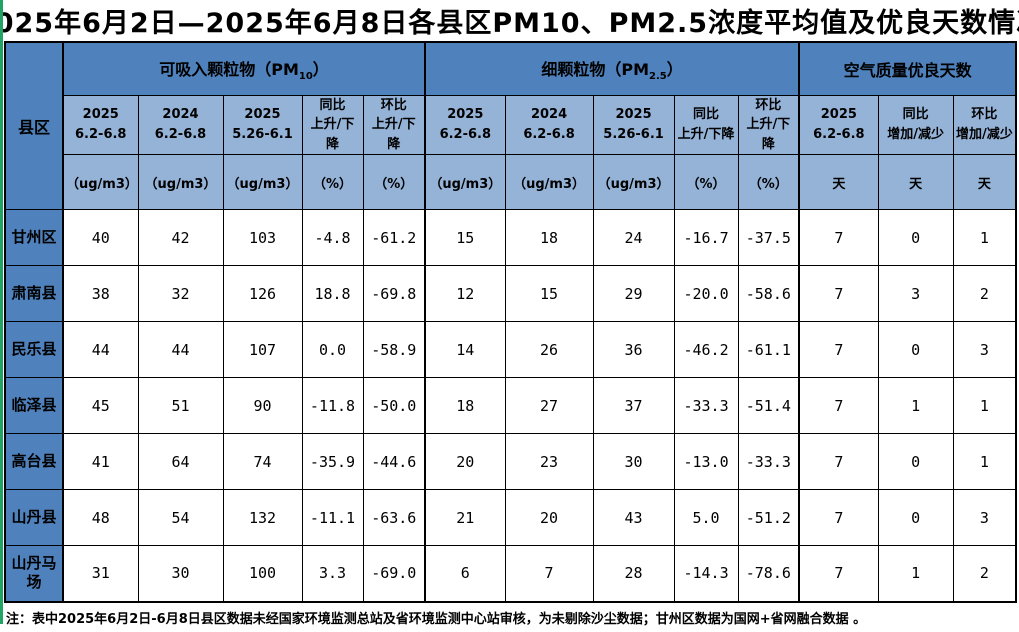 The image size is (1019, 632). What do you see at coordinates (320, 69) in the screenshot?
I see `pm10-label-suffix: ）` at bounding box center [320, 69].